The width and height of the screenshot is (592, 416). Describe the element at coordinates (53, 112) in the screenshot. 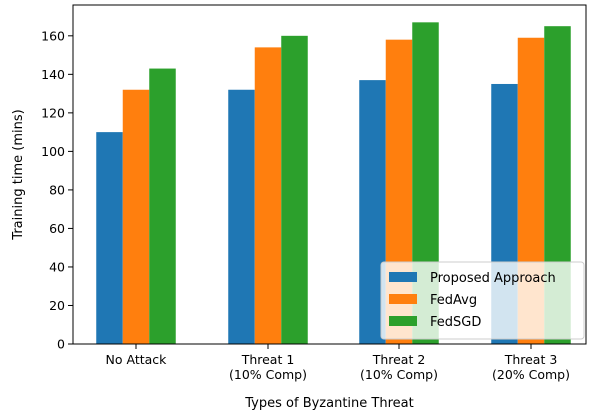

I see `y-tick-label: 120` at that location.